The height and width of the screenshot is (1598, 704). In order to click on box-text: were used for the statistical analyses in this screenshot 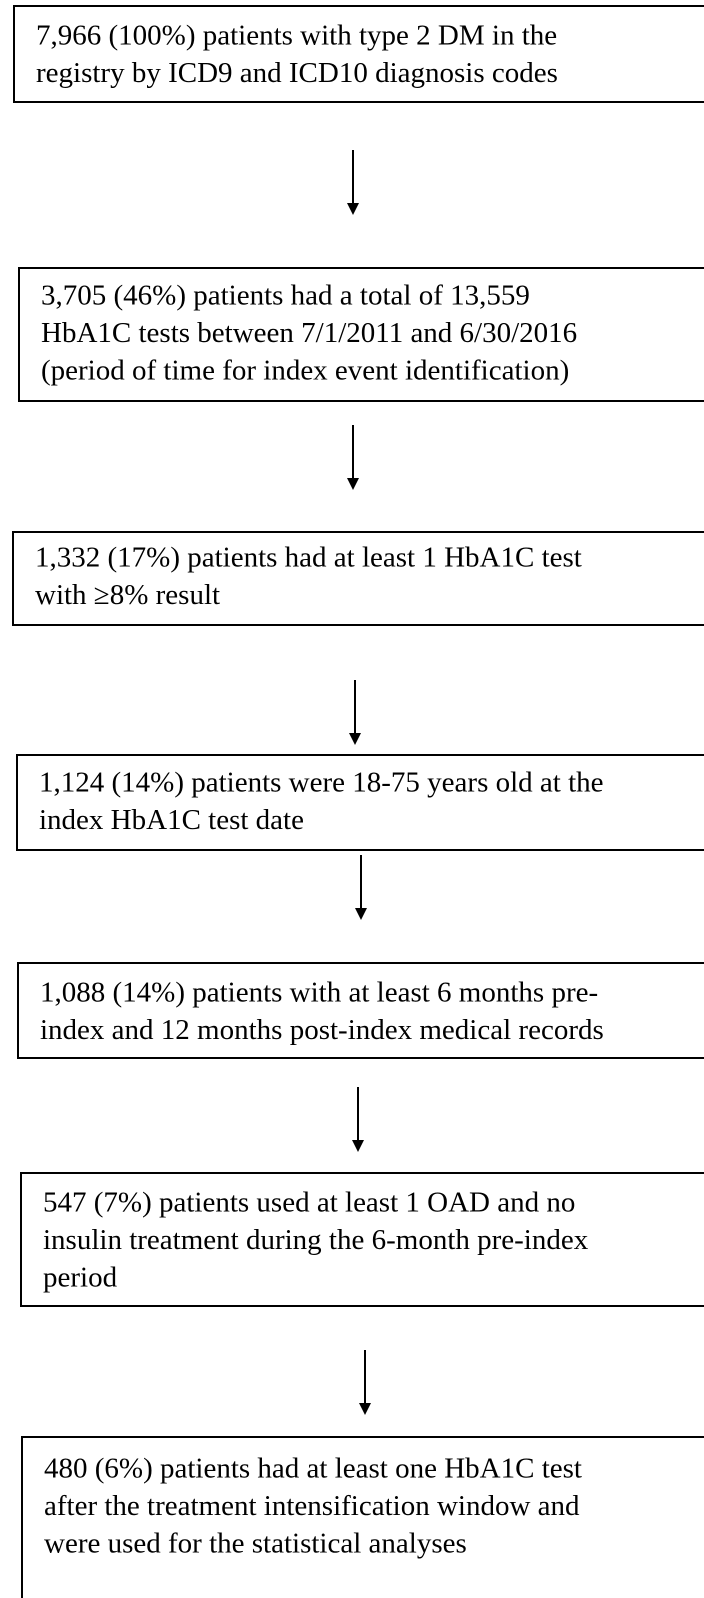, I will do `click(255, 1543)`.